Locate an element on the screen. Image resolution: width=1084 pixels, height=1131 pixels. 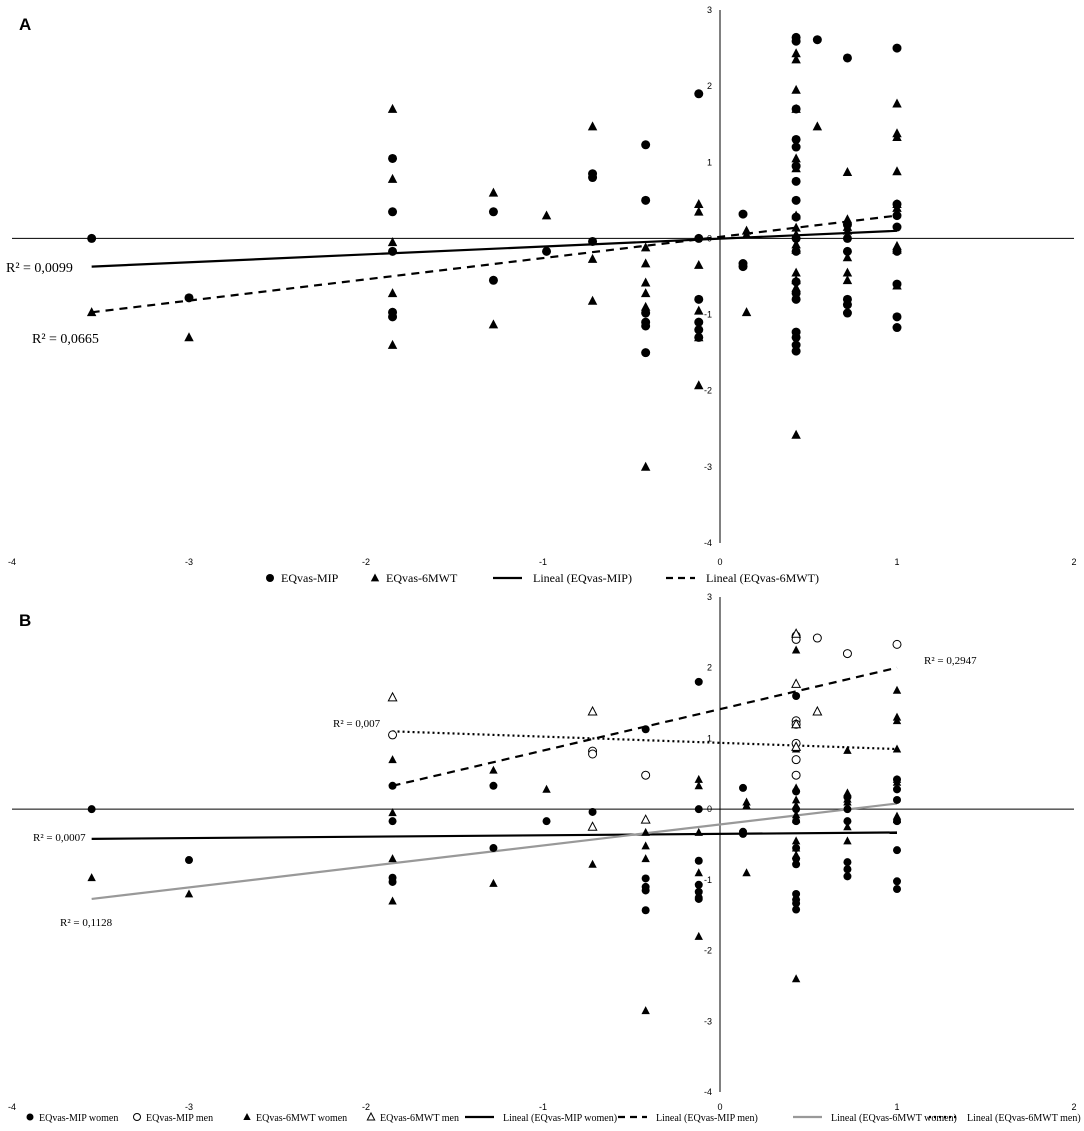
panel-b-r2-label: R² = 0,2947 is located at coordinates (950, 661).